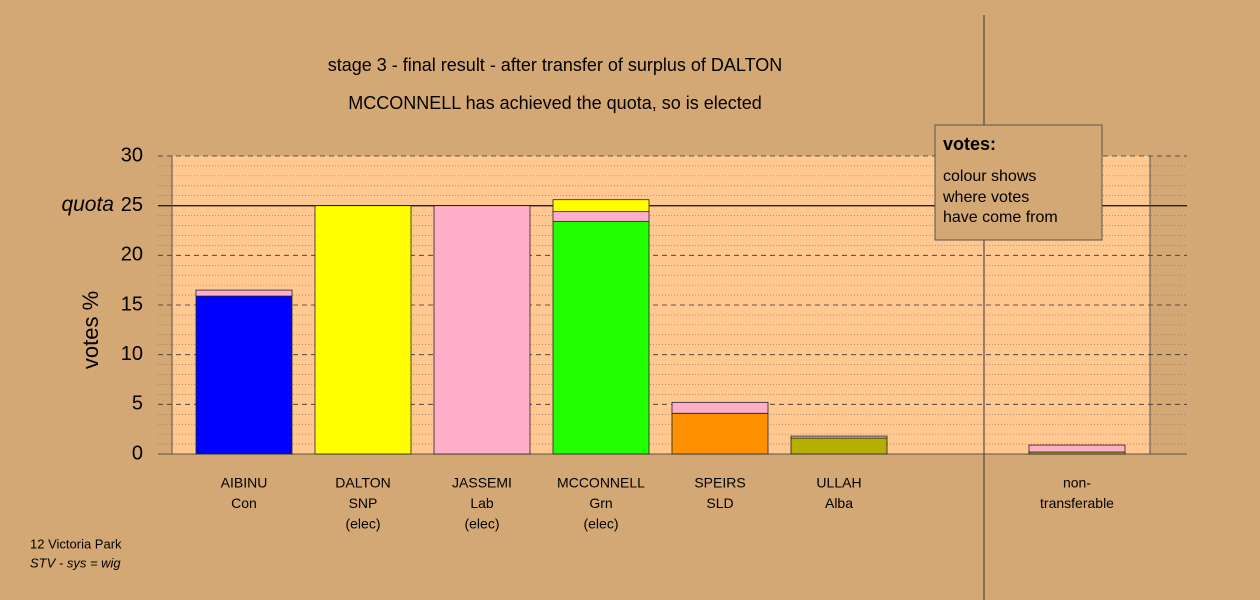  I want to click on y-axis-label: votes %, so click(90, 330).